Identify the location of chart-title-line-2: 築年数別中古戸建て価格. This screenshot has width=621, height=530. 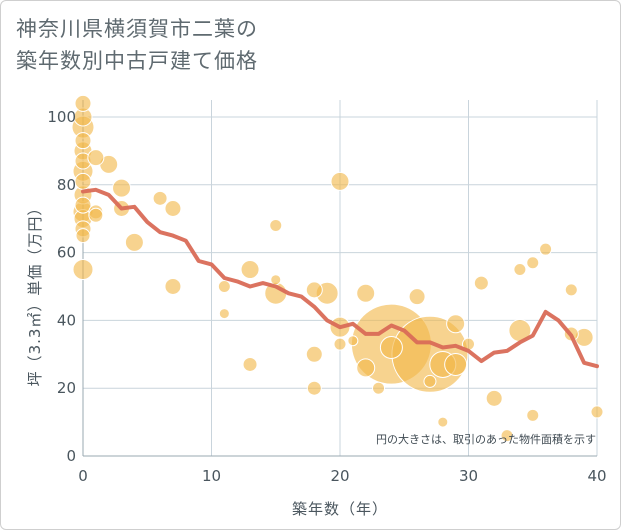
(137, 61).